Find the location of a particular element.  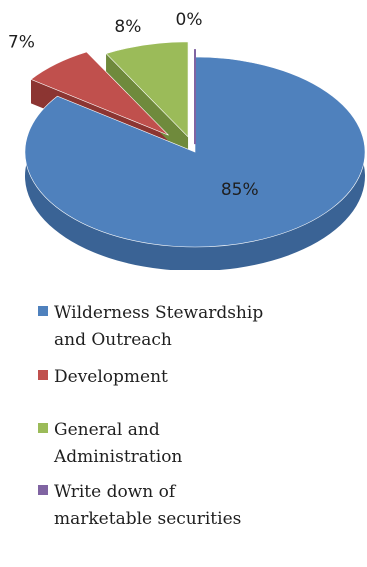

pie-slice-general-and-administration-label: 8% is located at coordinates (127, 27).